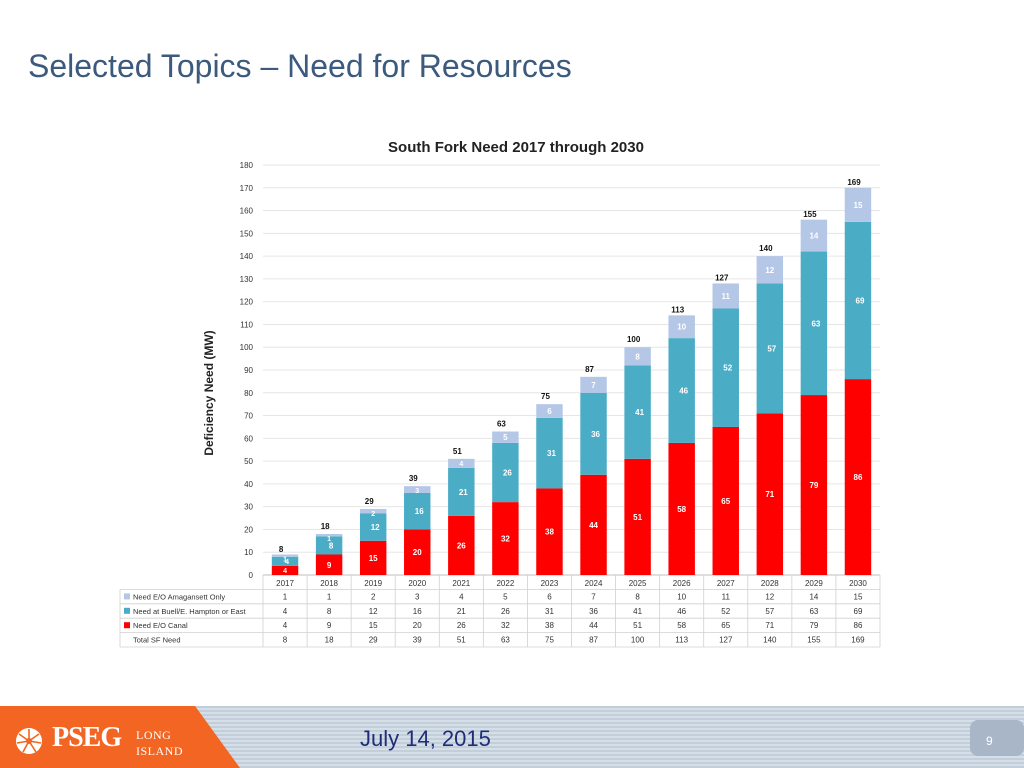 The image size is (1024, 768). Describe the element at coordinates (248, 370) in the screenshot. I see `y-tick-label: 90` at that location.